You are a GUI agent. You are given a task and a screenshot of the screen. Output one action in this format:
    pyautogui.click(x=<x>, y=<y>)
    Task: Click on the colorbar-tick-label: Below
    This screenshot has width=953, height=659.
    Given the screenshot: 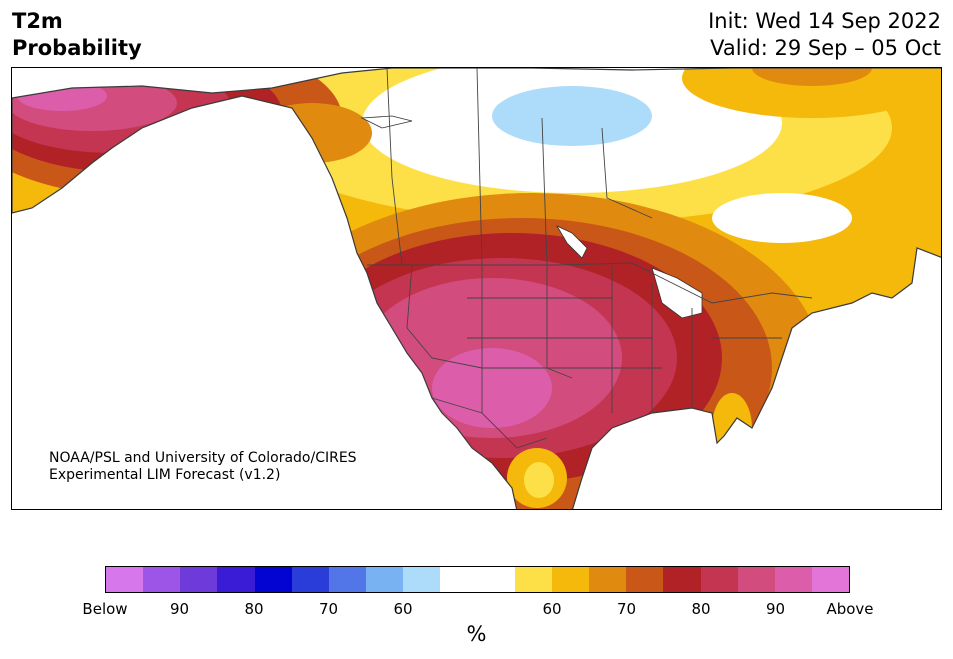 What is the action you would take?
    pyautogui.click(x=105, y=609)
    